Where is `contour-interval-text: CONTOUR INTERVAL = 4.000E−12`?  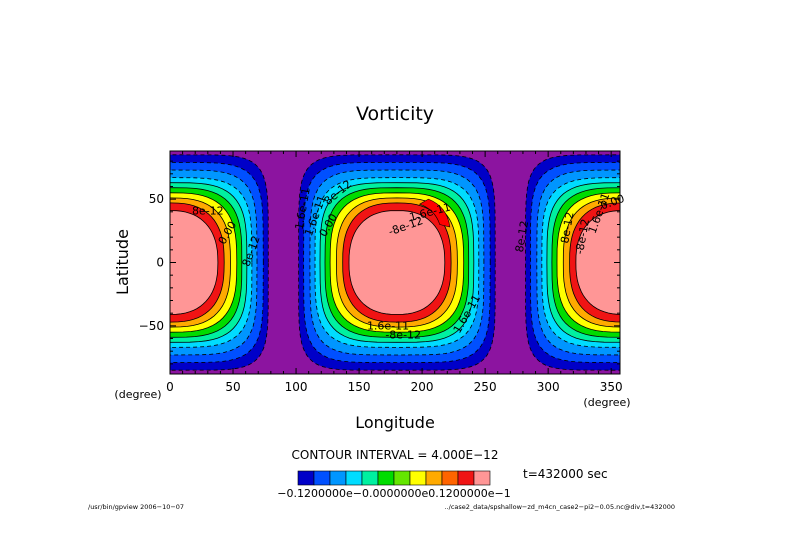
contour-interval-text: CONTOUR INTERVAL = 4.000E−12 is located at coordinates (395, 455).